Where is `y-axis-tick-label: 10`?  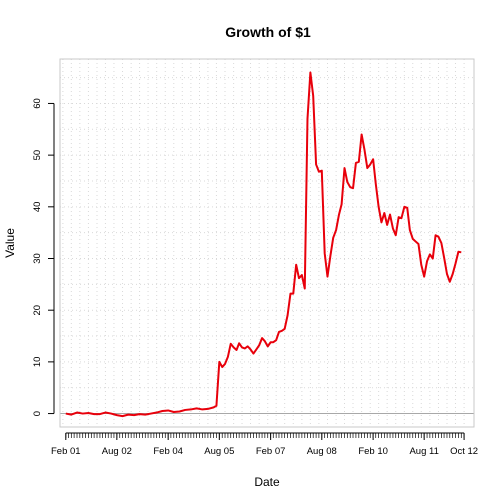
y-axis-tick-label: 10 is located at coordinates (37, 362).